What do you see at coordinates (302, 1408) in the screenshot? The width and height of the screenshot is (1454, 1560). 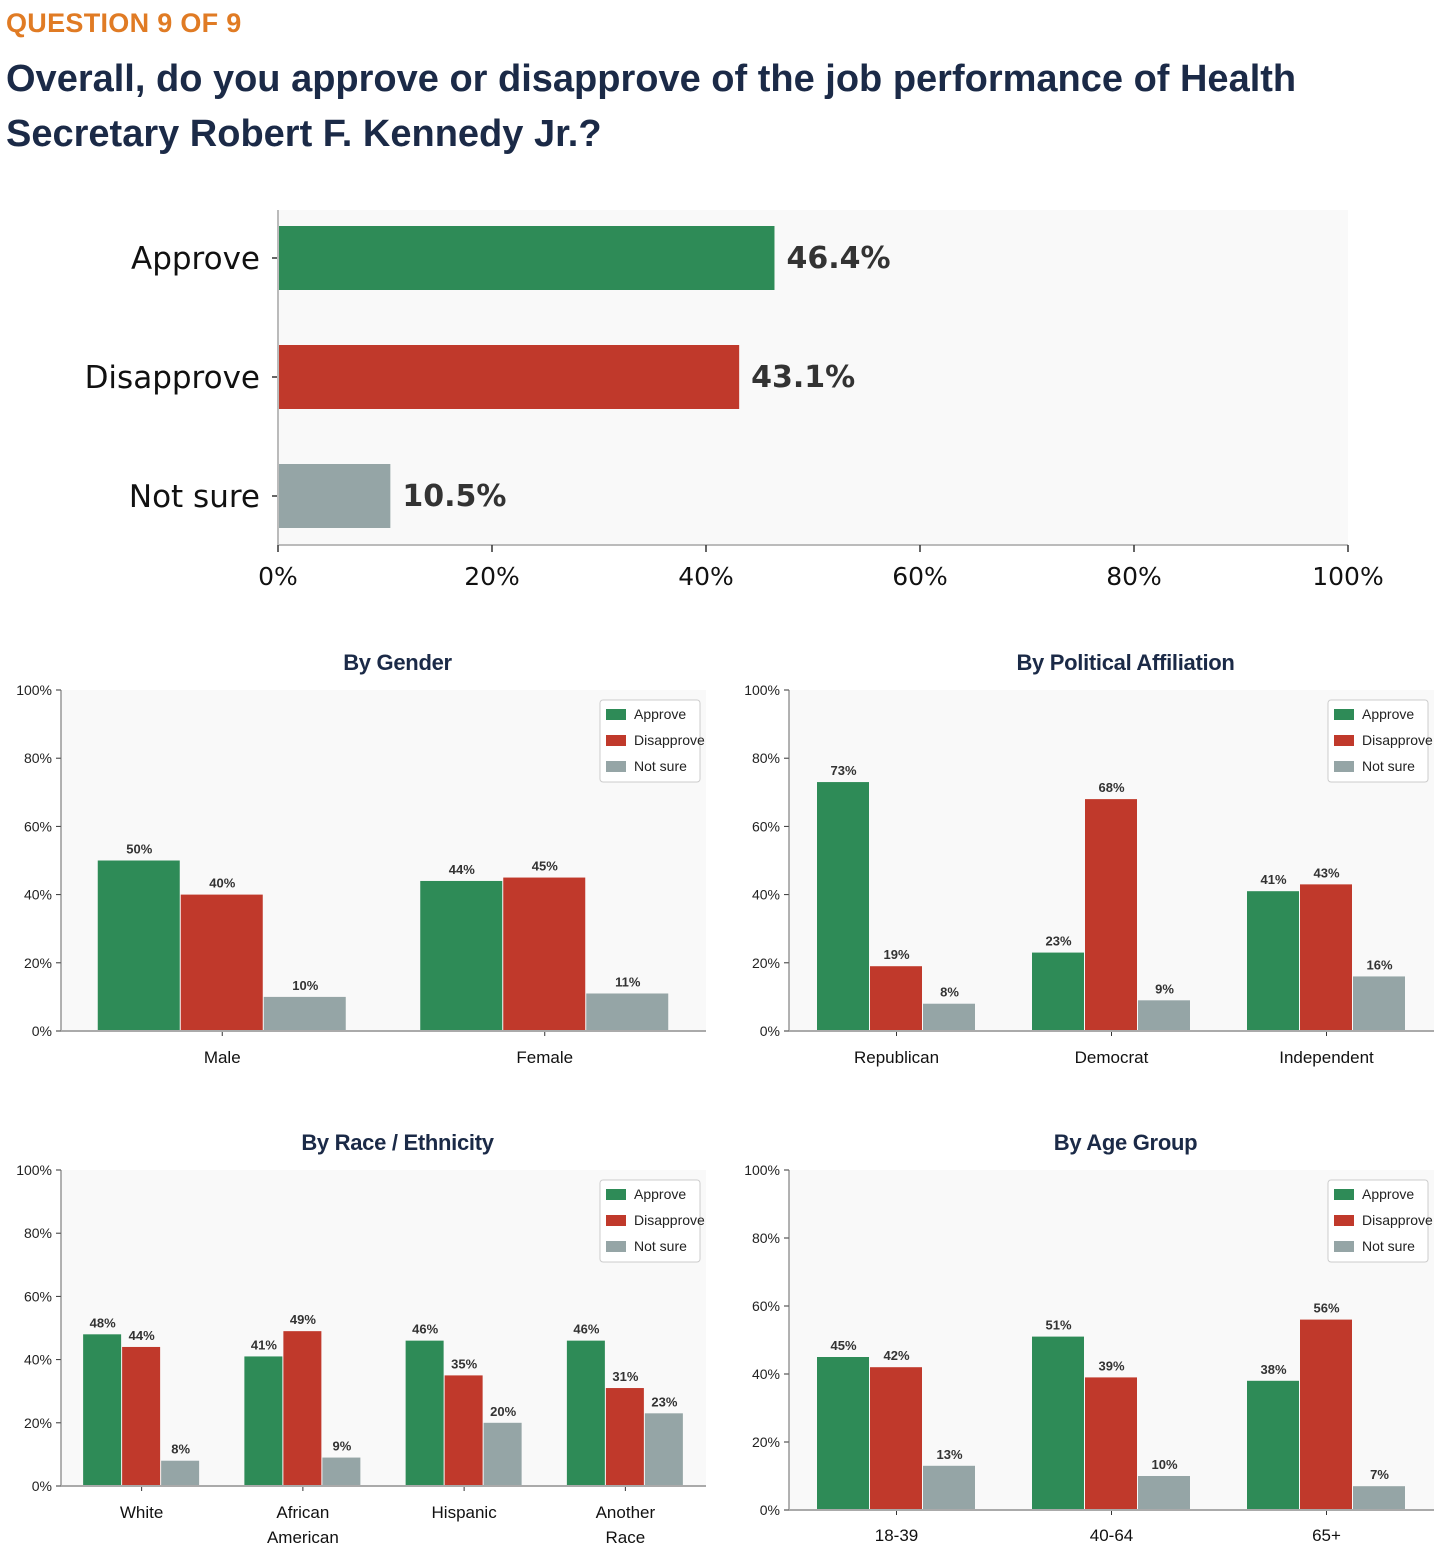 I see `race-bar-african-american-disapprove` at bounding box center [302, 1408].